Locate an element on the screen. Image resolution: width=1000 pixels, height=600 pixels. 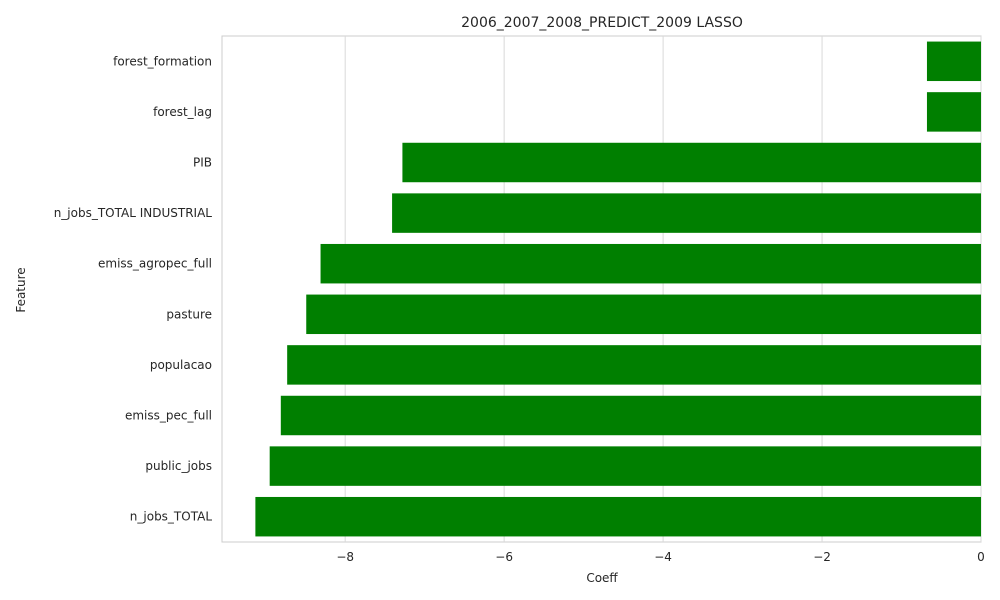
y-tick-label: PIB is located at coordinates (202, 163).